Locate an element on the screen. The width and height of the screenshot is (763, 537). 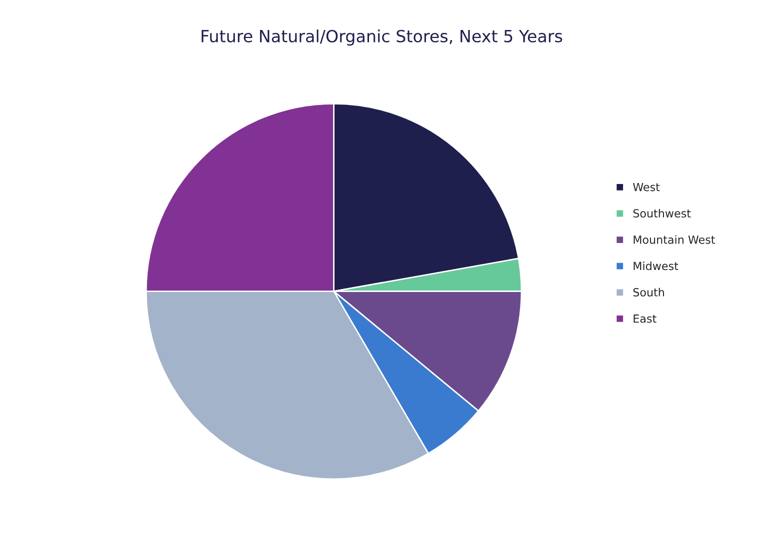
legend-label: Southwest is located at coordinates (662, 213).